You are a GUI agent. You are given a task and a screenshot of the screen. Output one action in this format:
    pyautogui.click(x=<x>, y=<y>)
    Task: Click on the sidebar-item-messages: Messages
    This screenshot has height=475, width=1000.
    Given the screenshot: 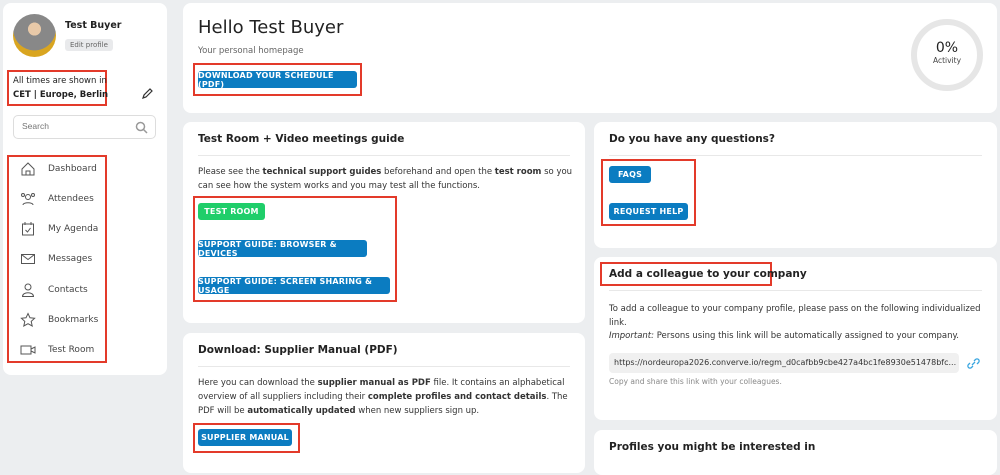 What is the action you would take?
    pyautogui.click(x=56, y=259)
    